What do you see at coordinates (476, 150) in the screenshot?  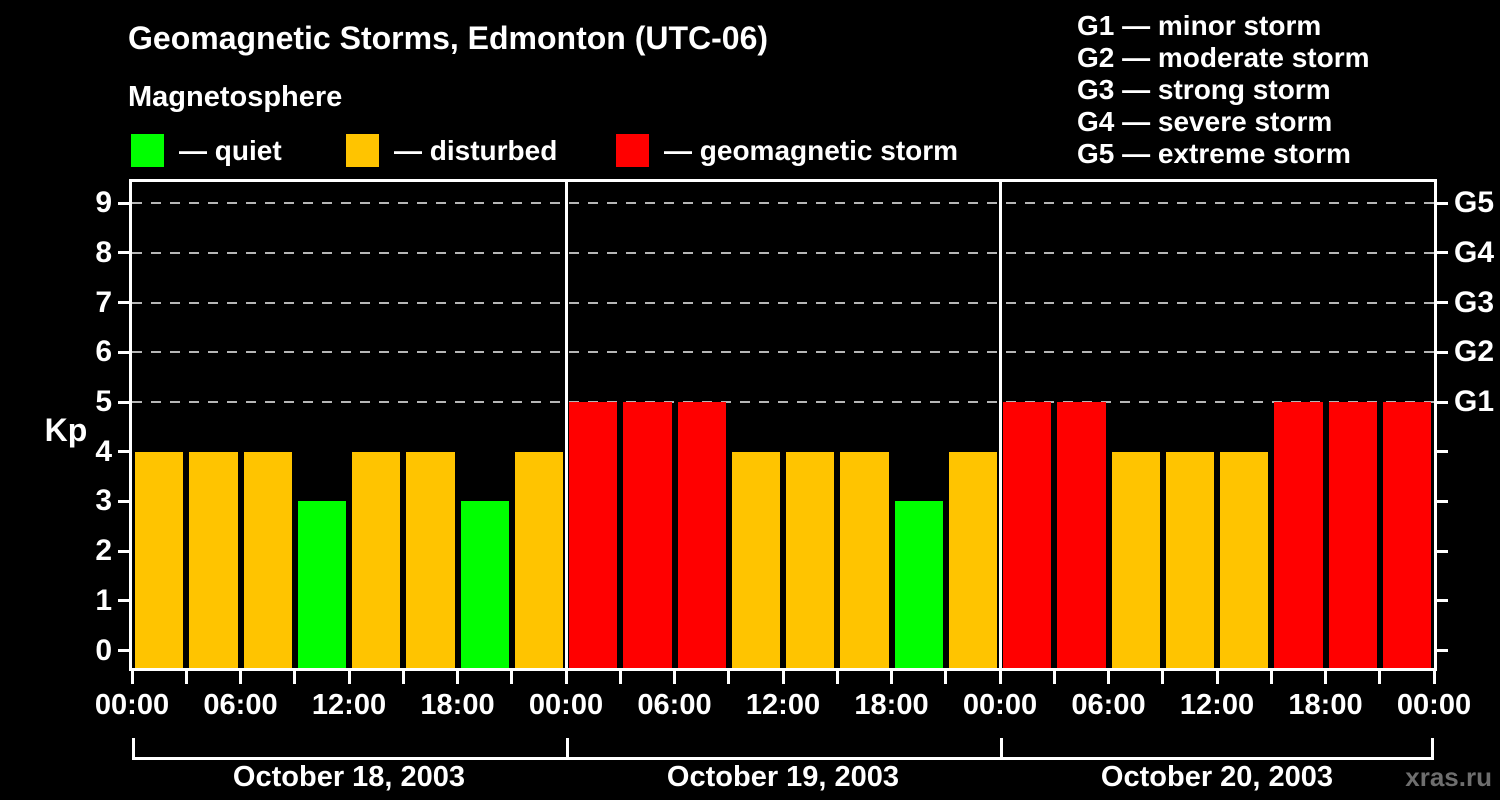 I see `legend-label-disturbed: — disturbed` at bounding box center [476, 150].